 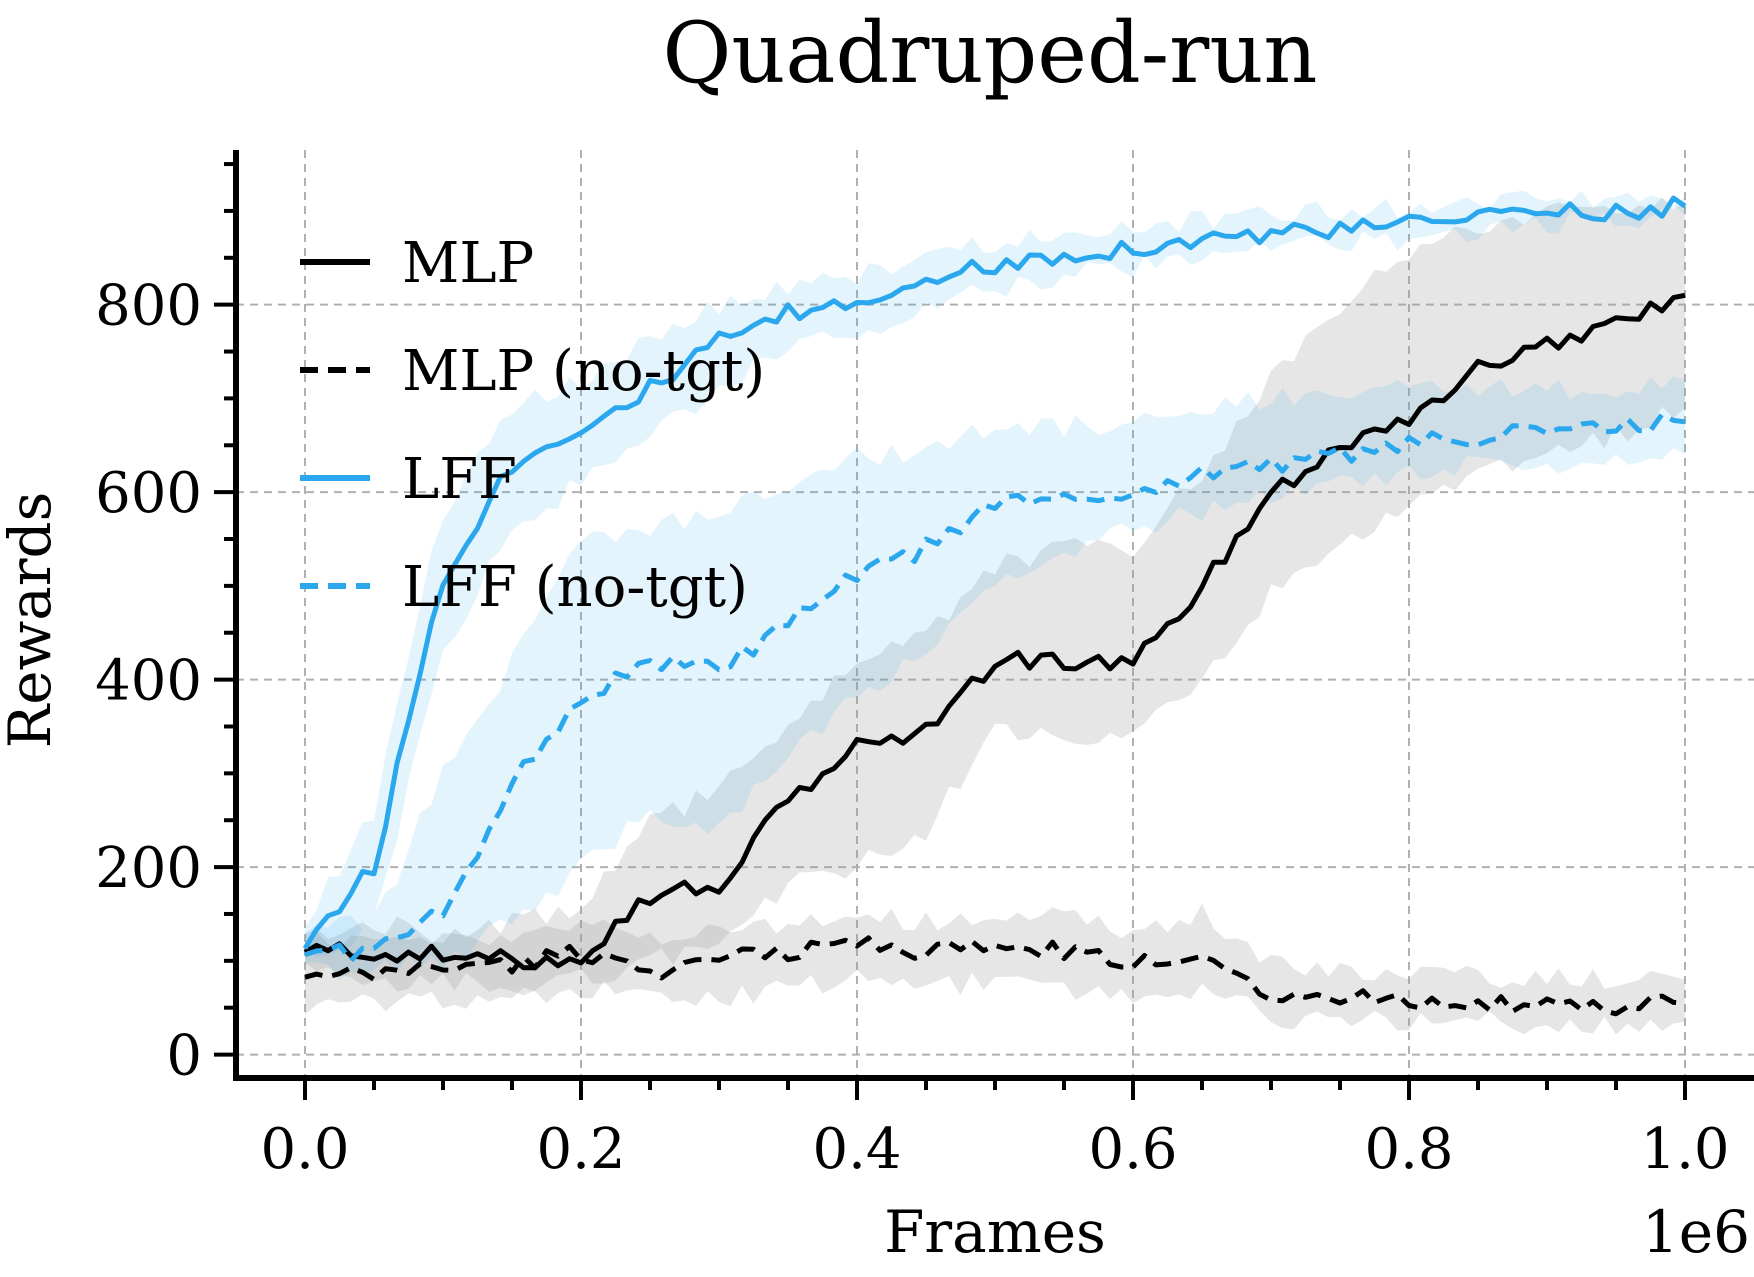 I want to click on x-axis-label: Frames, so click(x=995, y=1232).